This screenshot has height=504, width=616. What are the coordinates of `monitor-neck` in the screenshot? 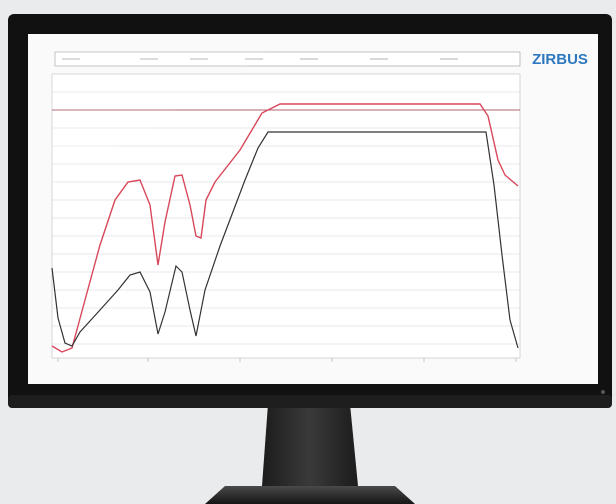 It's located at (310, 445).